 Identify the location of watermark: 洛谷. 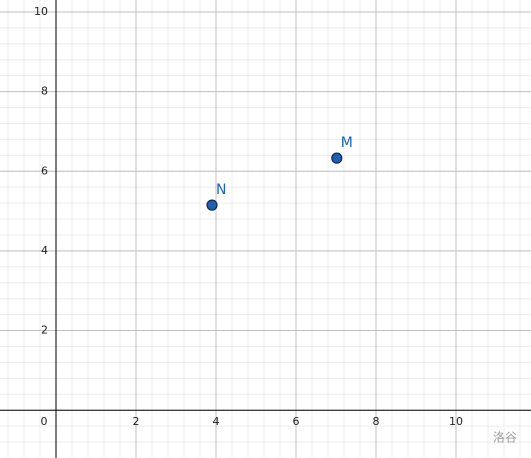
(505, 437).